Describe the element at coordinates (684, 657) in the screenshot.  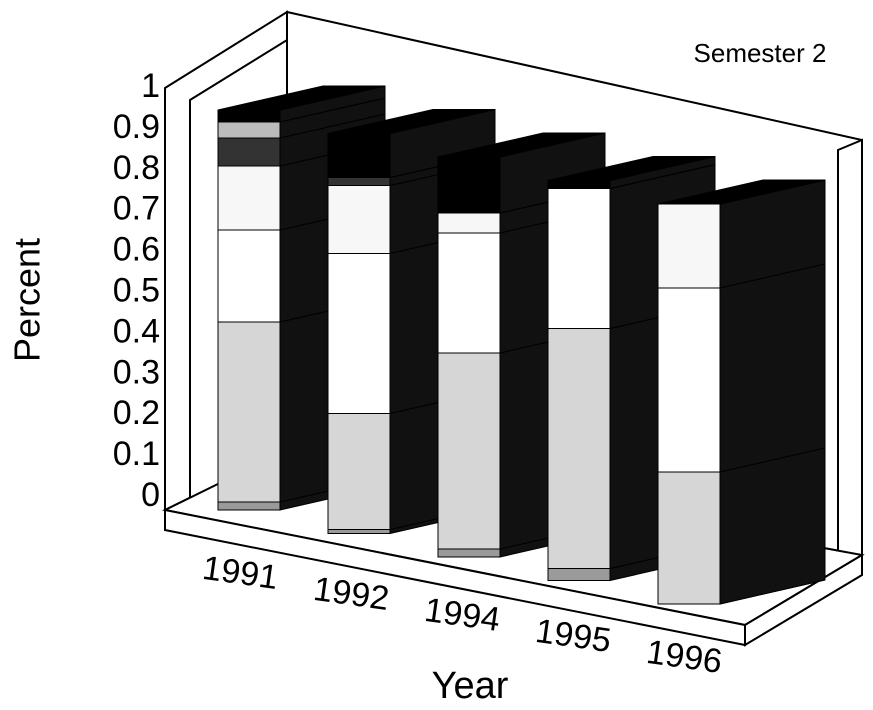
I see `x-tick-label: 1996` at that location.